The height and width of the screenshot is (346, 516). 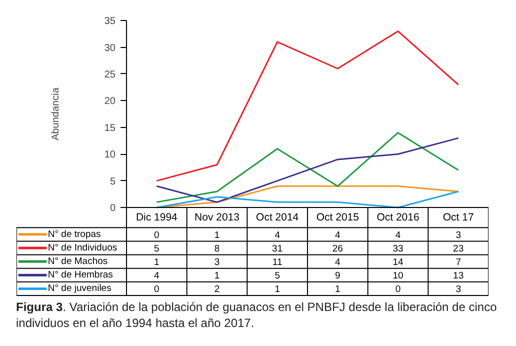 I want to click on y-tick-label: 5, so click(x=113, y=182).